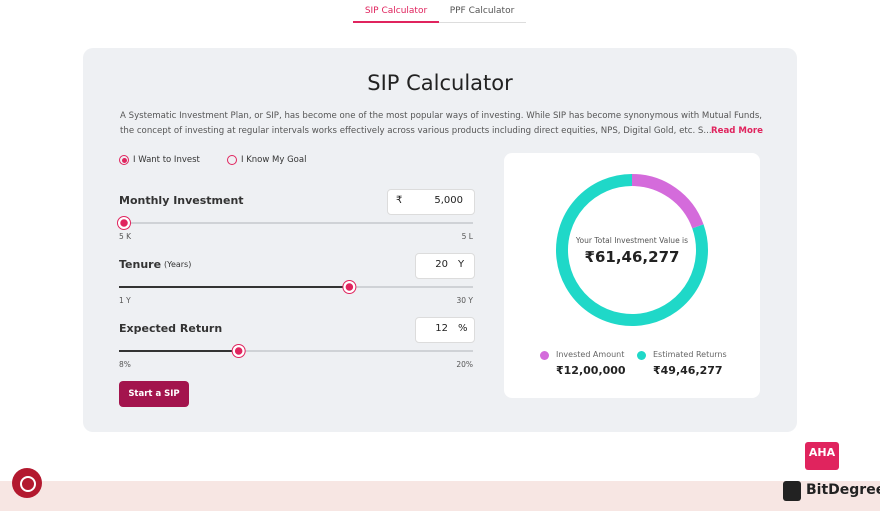  What do you see at coordinates (822, 456) in the screenshot?
I see `badge: AHA` at bounding box center [822, 456].